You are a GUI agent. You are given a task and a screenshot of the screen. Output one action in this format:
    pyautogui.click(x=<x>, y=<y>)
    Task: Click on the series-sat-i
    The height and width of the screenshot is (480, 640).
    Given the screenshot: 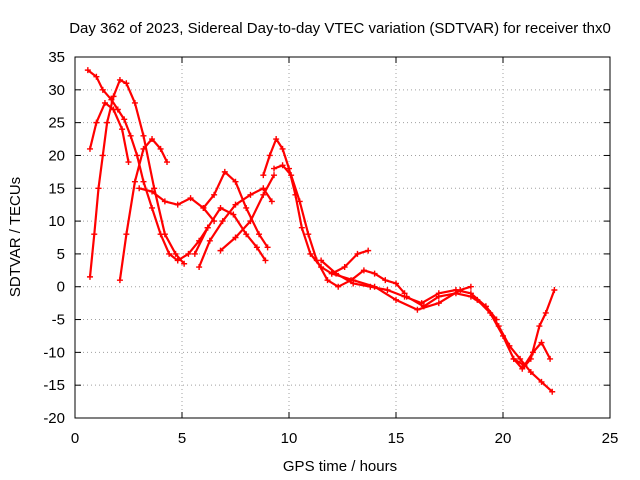 What is the action you would take?
    pyautogui.click(x=247, y=213)
    